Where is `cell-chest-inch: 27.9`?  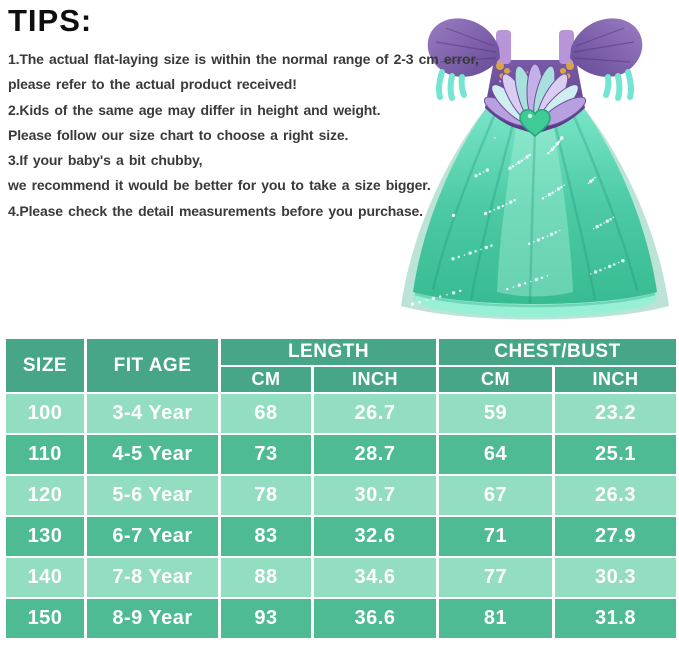 cell-chest-inch: 27.9 is located at coordinates (615, 536).